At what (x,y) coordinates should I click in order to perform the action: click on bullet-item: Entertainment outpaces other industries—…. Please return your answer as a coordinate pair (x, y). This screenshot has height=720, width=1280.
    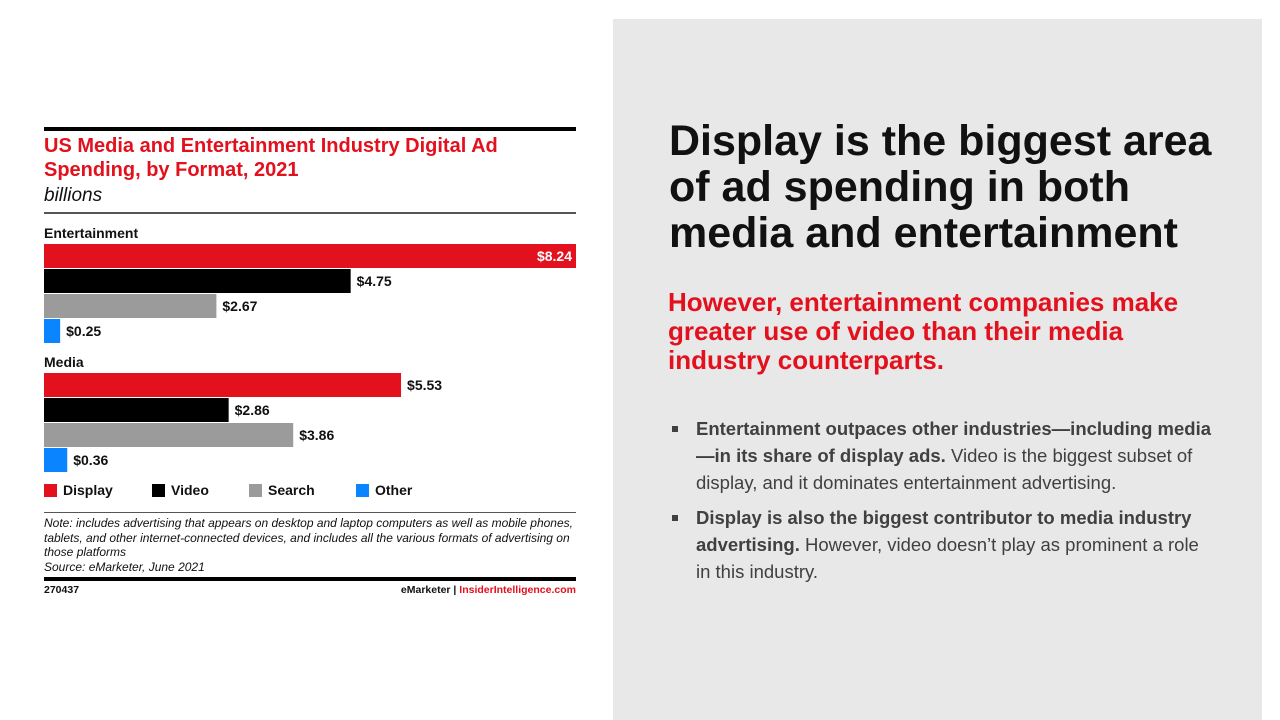
    Looking at the image, I should click on (942, 455).